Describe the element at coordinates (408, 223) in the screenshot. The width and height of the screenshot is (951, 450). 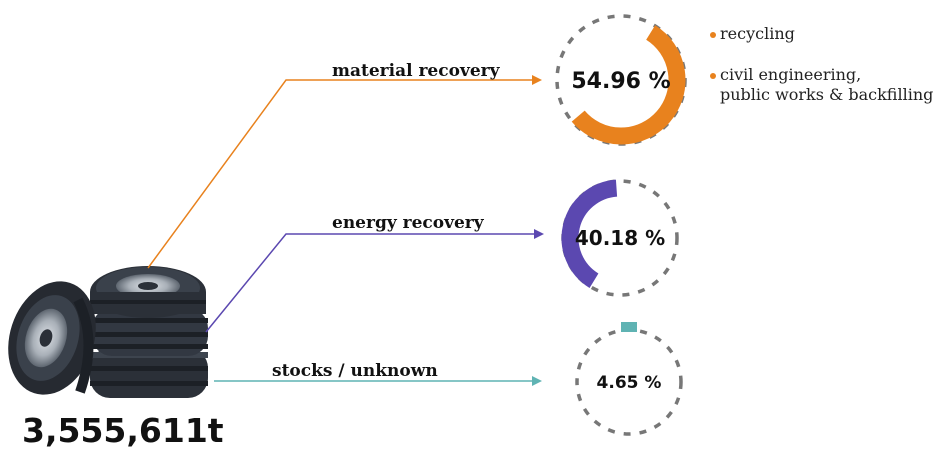
I see `flow-label-energy: energy recovery` at that location.